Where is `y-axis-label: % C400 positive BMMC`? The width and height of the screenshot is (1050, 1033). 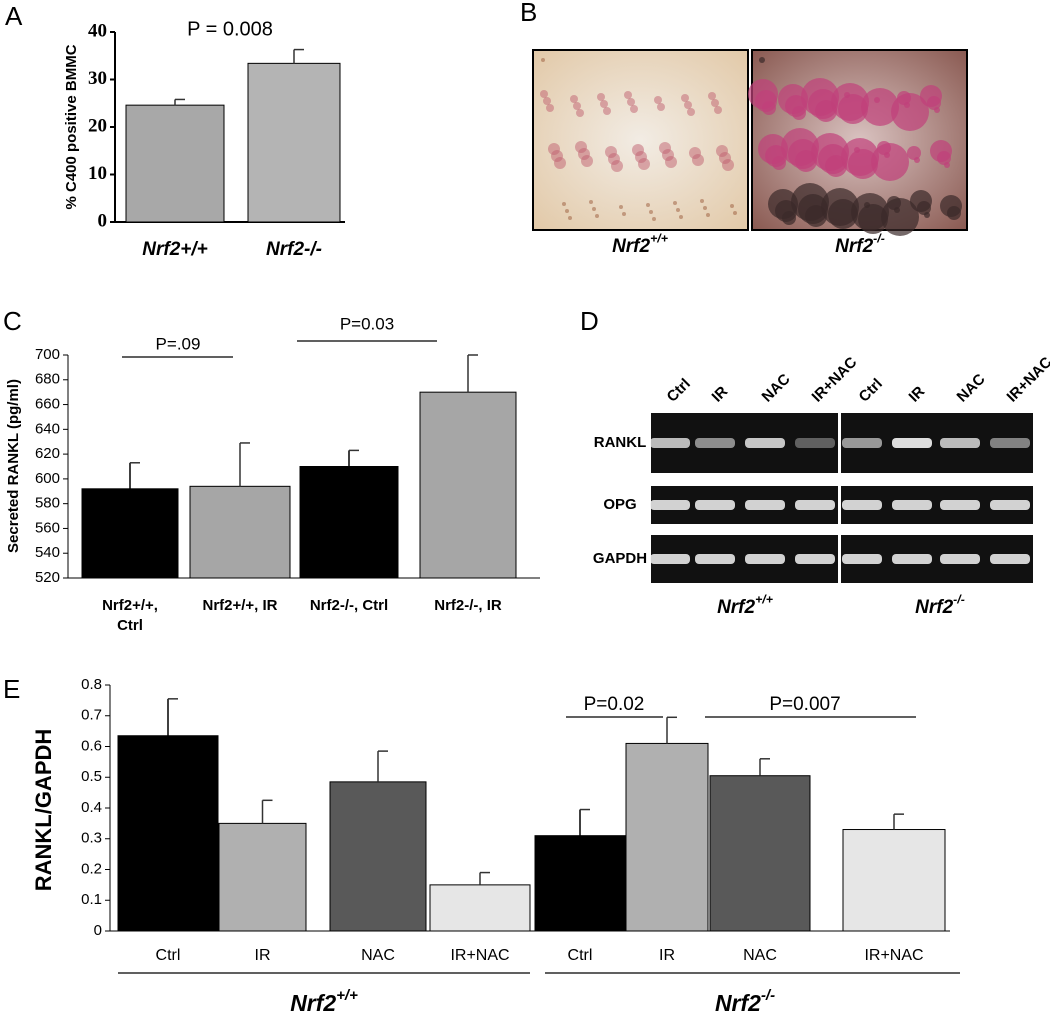
y-axis-label: % C400 positive BMMC is located at coordinates (71, 126).